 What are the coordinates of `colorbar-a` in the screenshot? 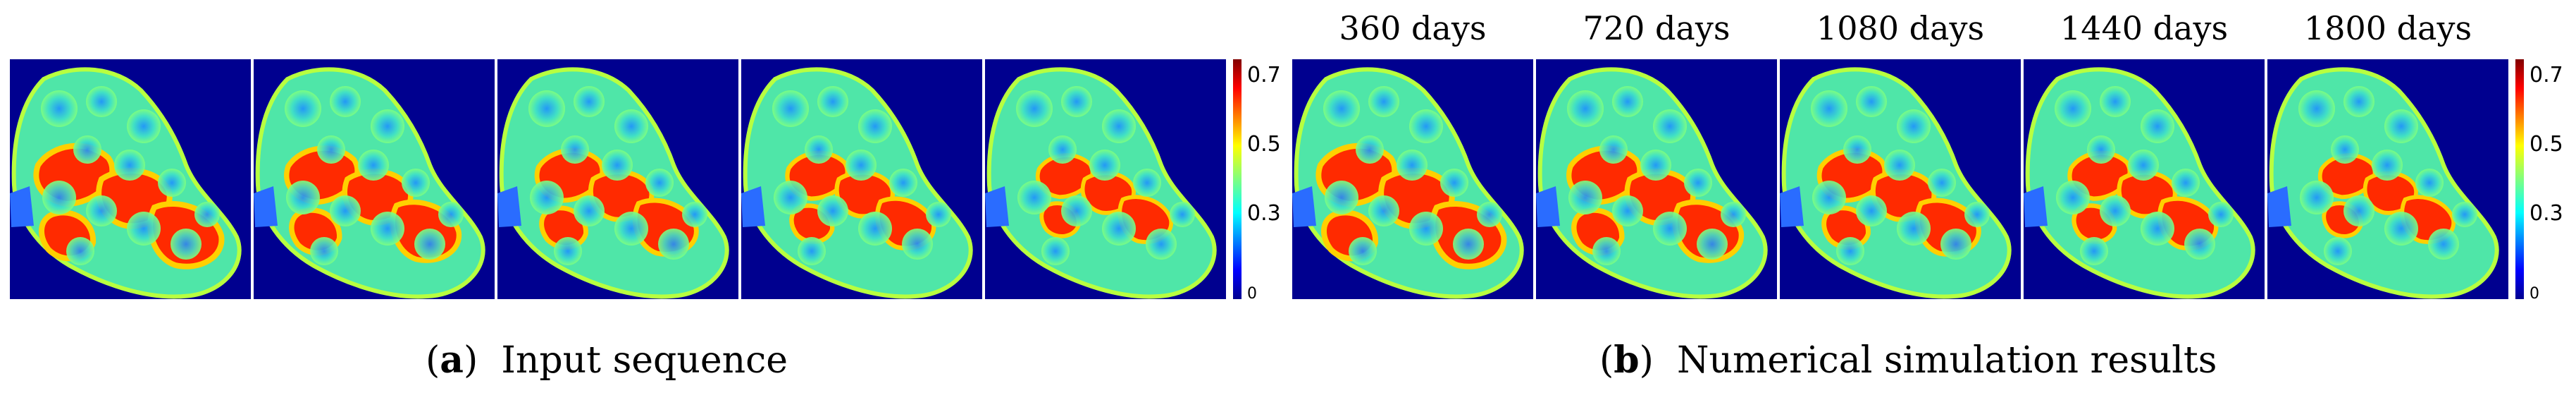 It's located at (1237, 179).